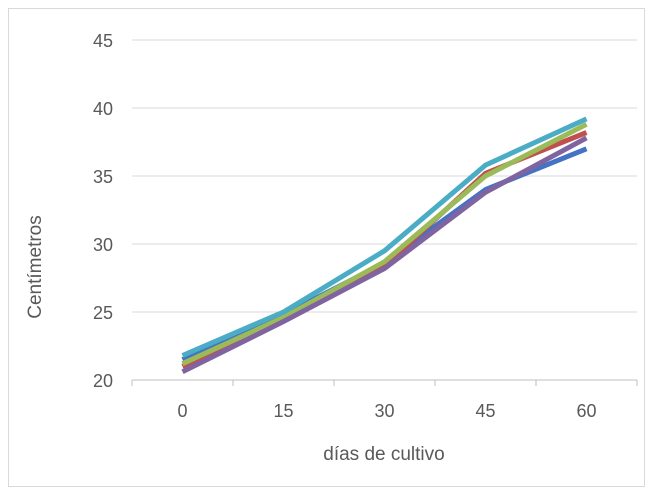  What do you see at coordinates (182, 411) in the screenshot?
I see `x-tick-label: 0` at bounding box center [182, 411].